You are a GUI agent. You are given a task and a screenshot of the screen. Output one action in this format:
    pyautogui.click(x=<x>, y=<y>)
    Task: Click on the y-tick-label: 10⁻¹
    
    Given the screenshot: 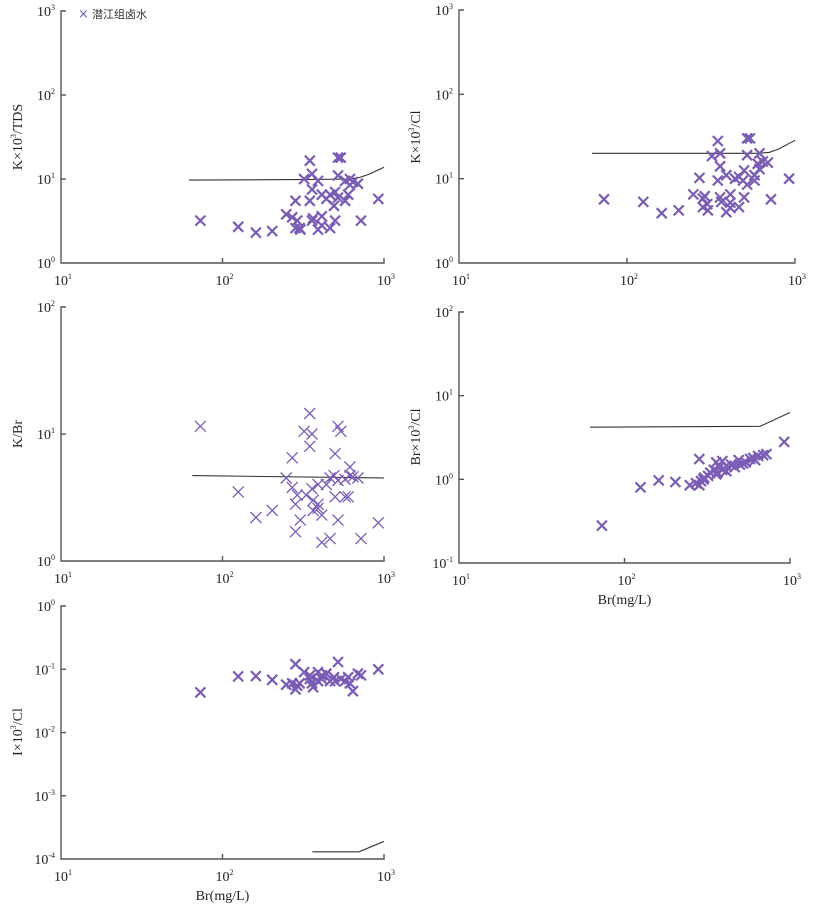 What is the action you would take?
    pyautogui.click(x=44, y=669)
    